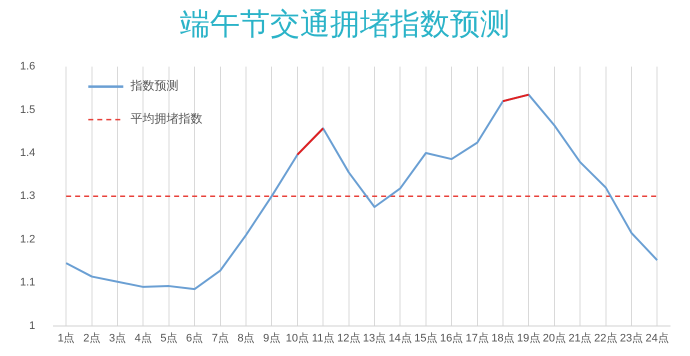  What do you see at coordinates (477, 337) in the screenshot?
I see `x-tick-label: 17点` at bounding box center [477, 337].